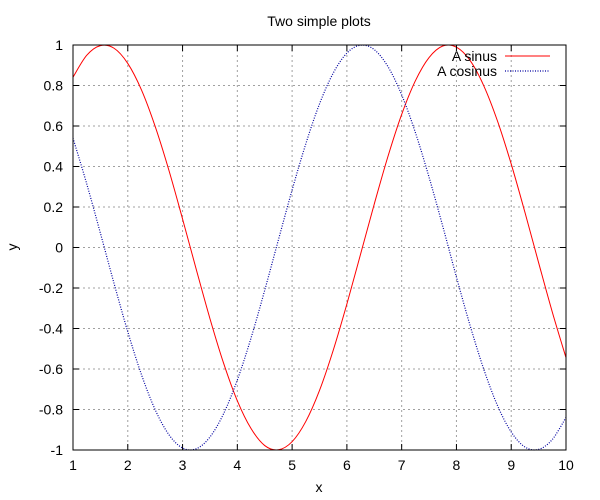  I want to click on x-tick-label: 10, so click(566, 465).